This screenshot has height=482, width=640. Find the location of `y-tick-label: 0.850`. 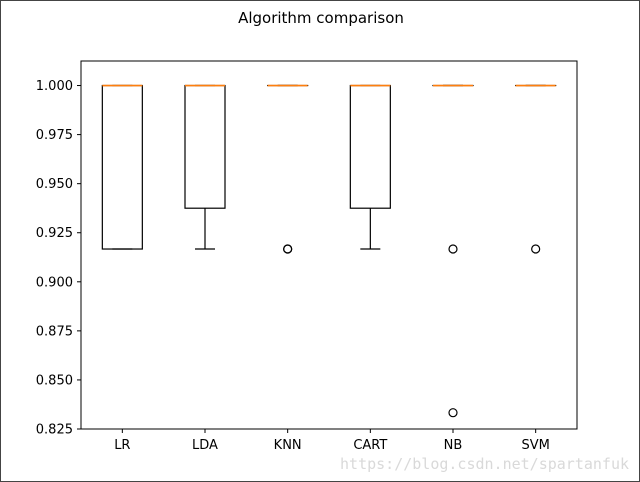

y-tick-label: 0.850 is located at coordinates (54, 380).